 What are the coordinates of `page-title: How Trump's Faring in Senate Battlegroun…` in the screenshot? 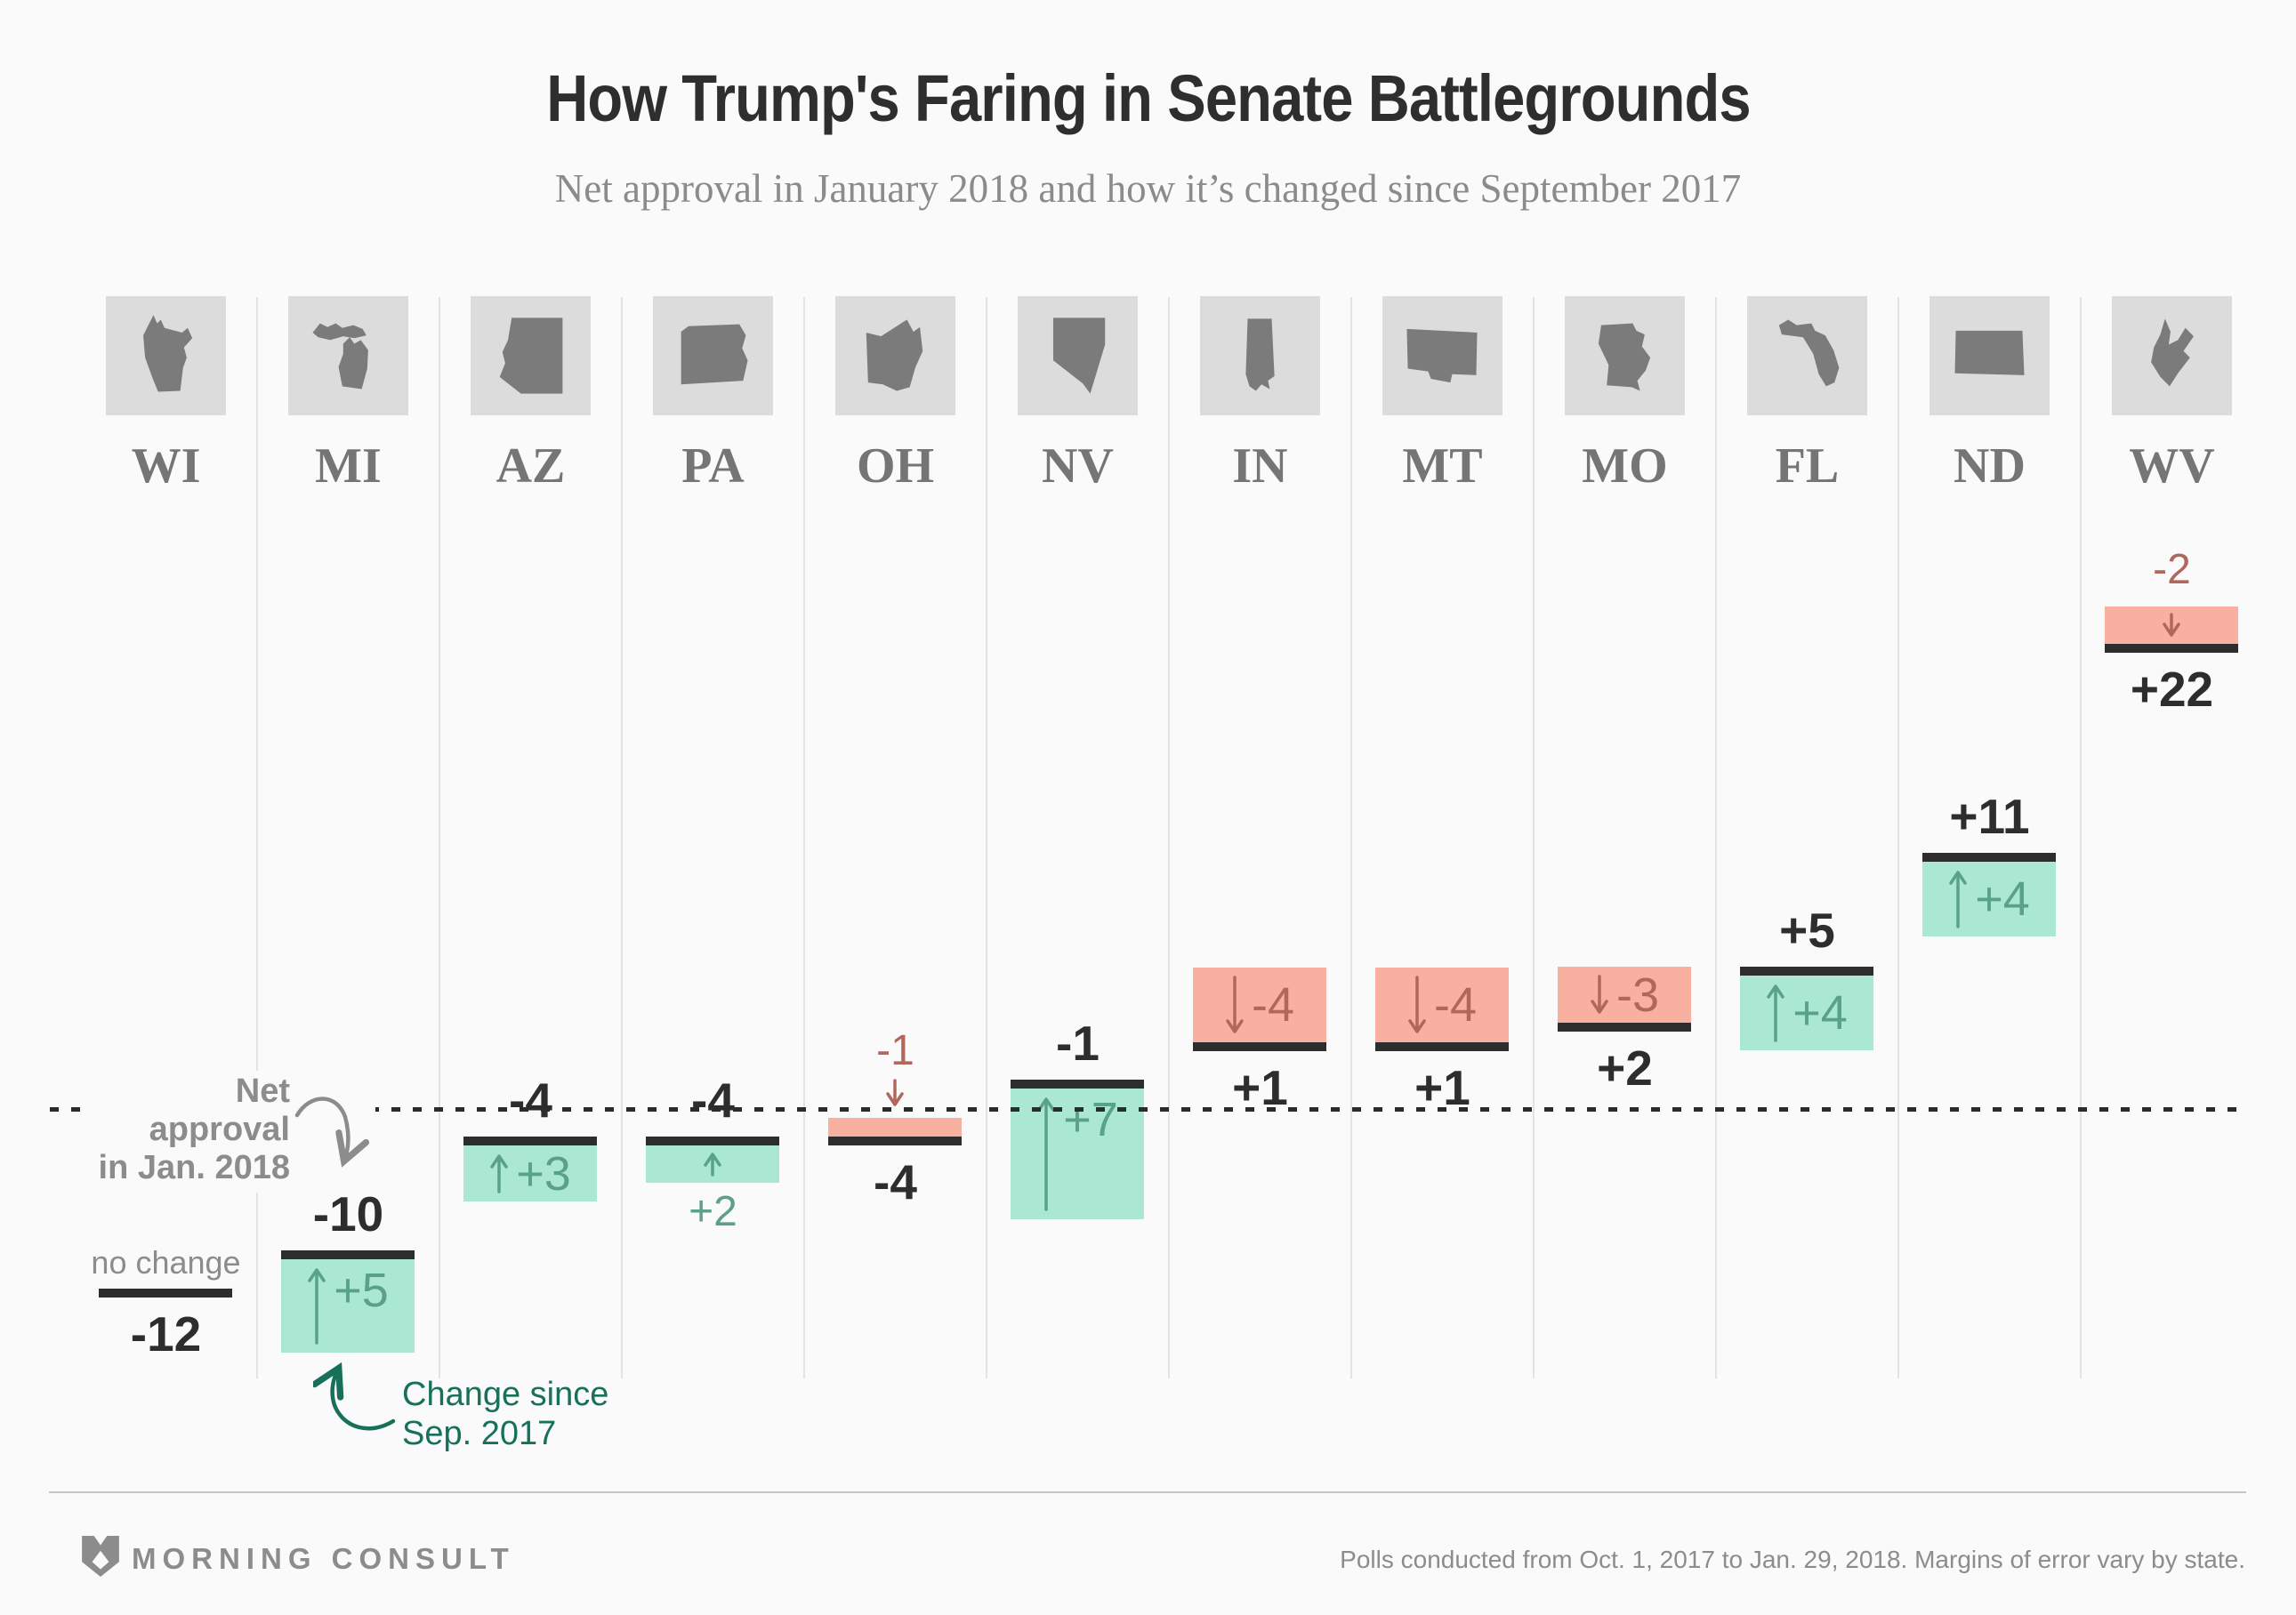 It's located at (1148, 98).